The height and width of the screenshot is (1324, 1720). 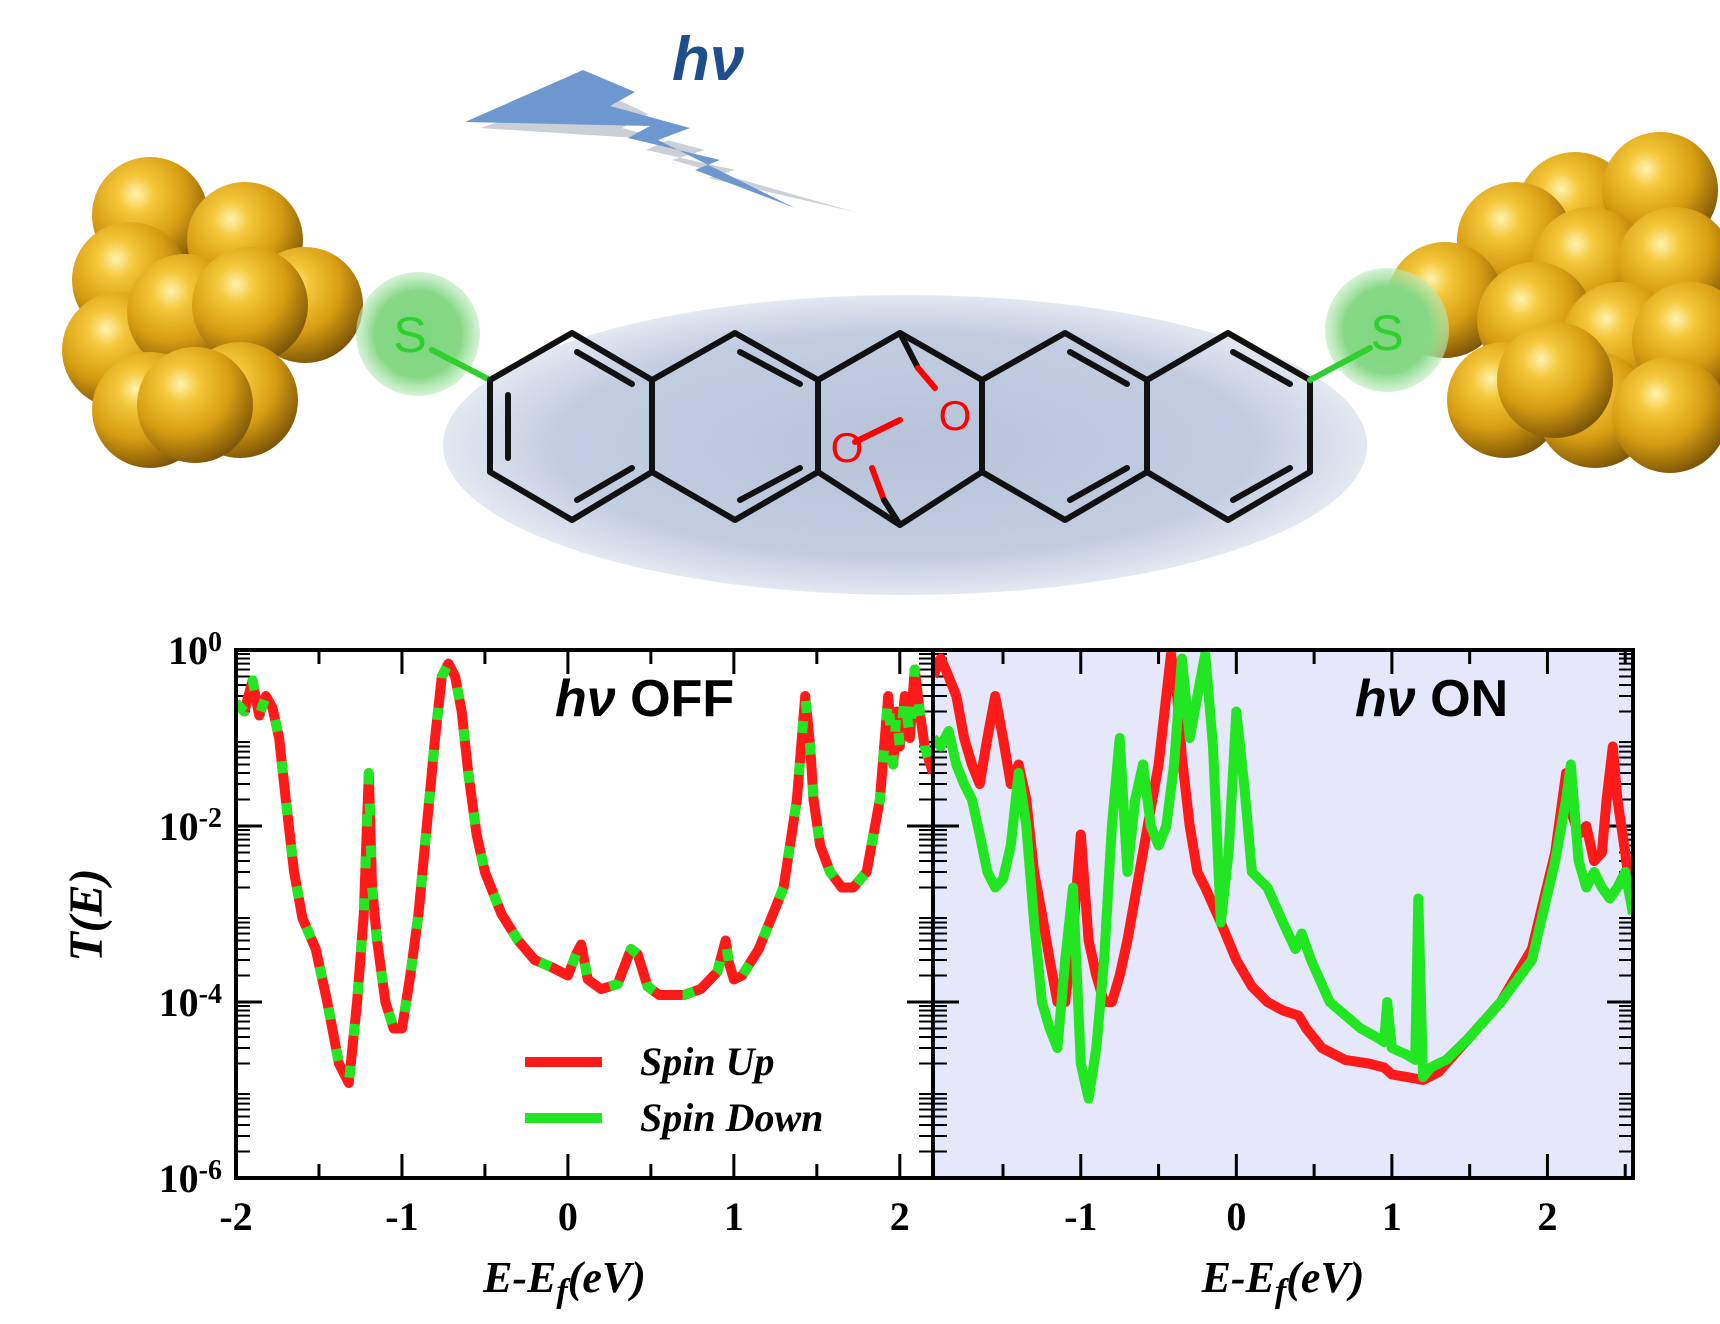 What do you see at coordinates (1431, 699) in the screenshot?
I see `panel-label: hν ON` at bounding box center [1431, 699].